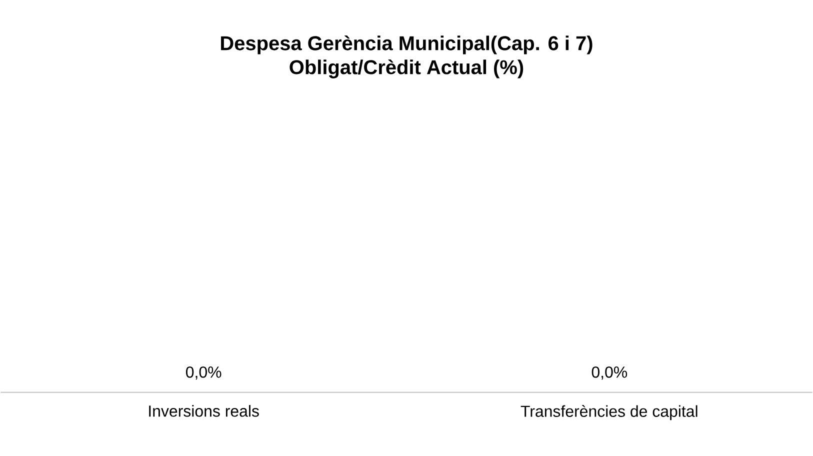 The width and height of the screenshot is (813, 456). I want to click on category-label: Inversions reals, so click(204, 410).